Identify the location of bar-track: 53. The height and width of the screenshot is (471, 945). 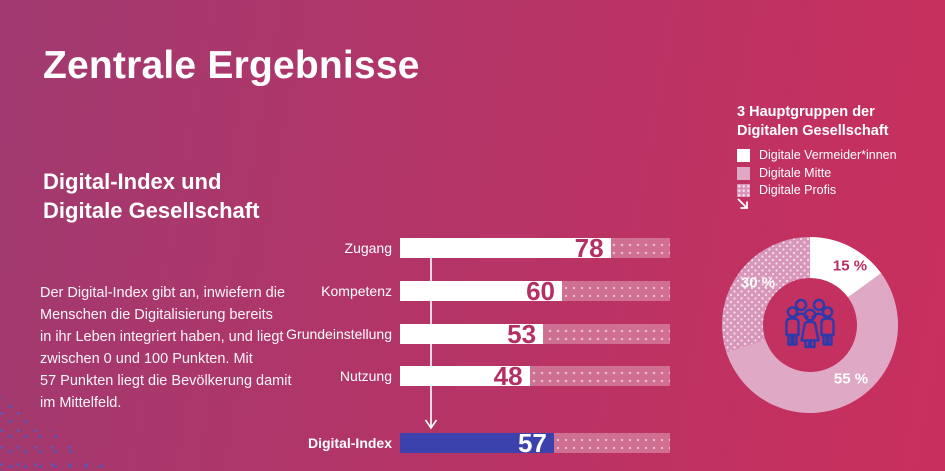
(535, 334).